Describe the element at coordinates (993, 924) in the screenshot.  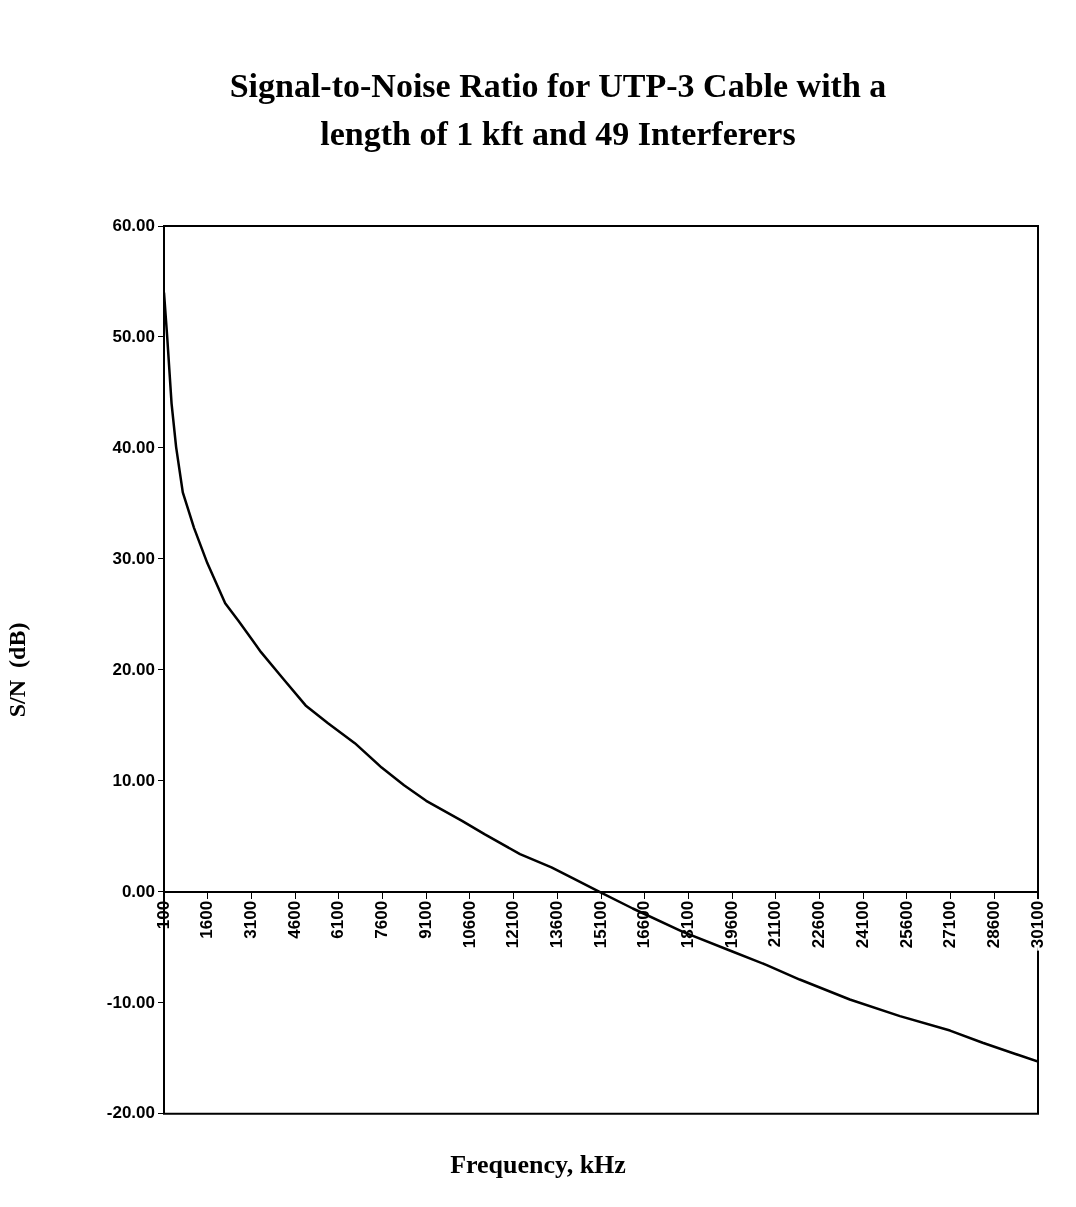
I see `x-tick-label: 28600` at that location.